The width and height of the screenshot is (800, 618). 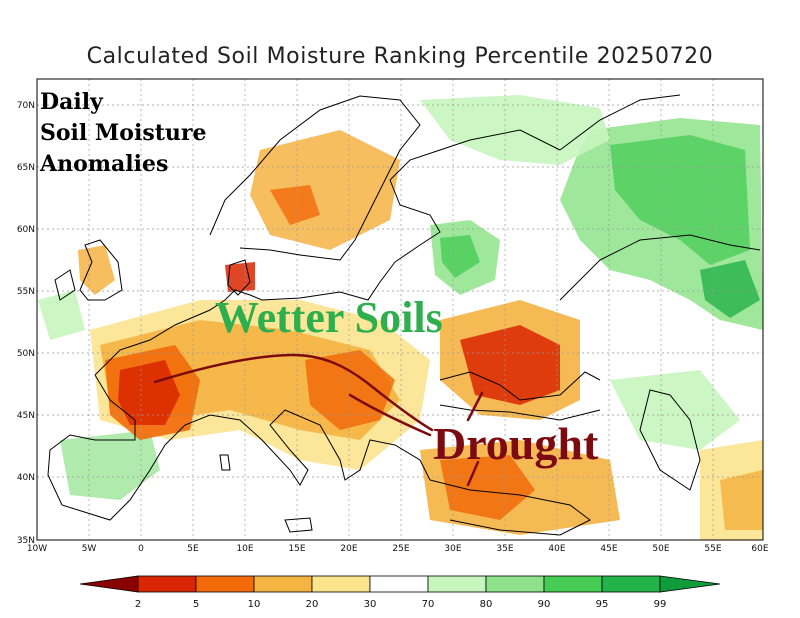 What do you see at coordinates (89, 549) in the screenshot?
I see `lon-label: 5W` at bounding box center [89, 549].